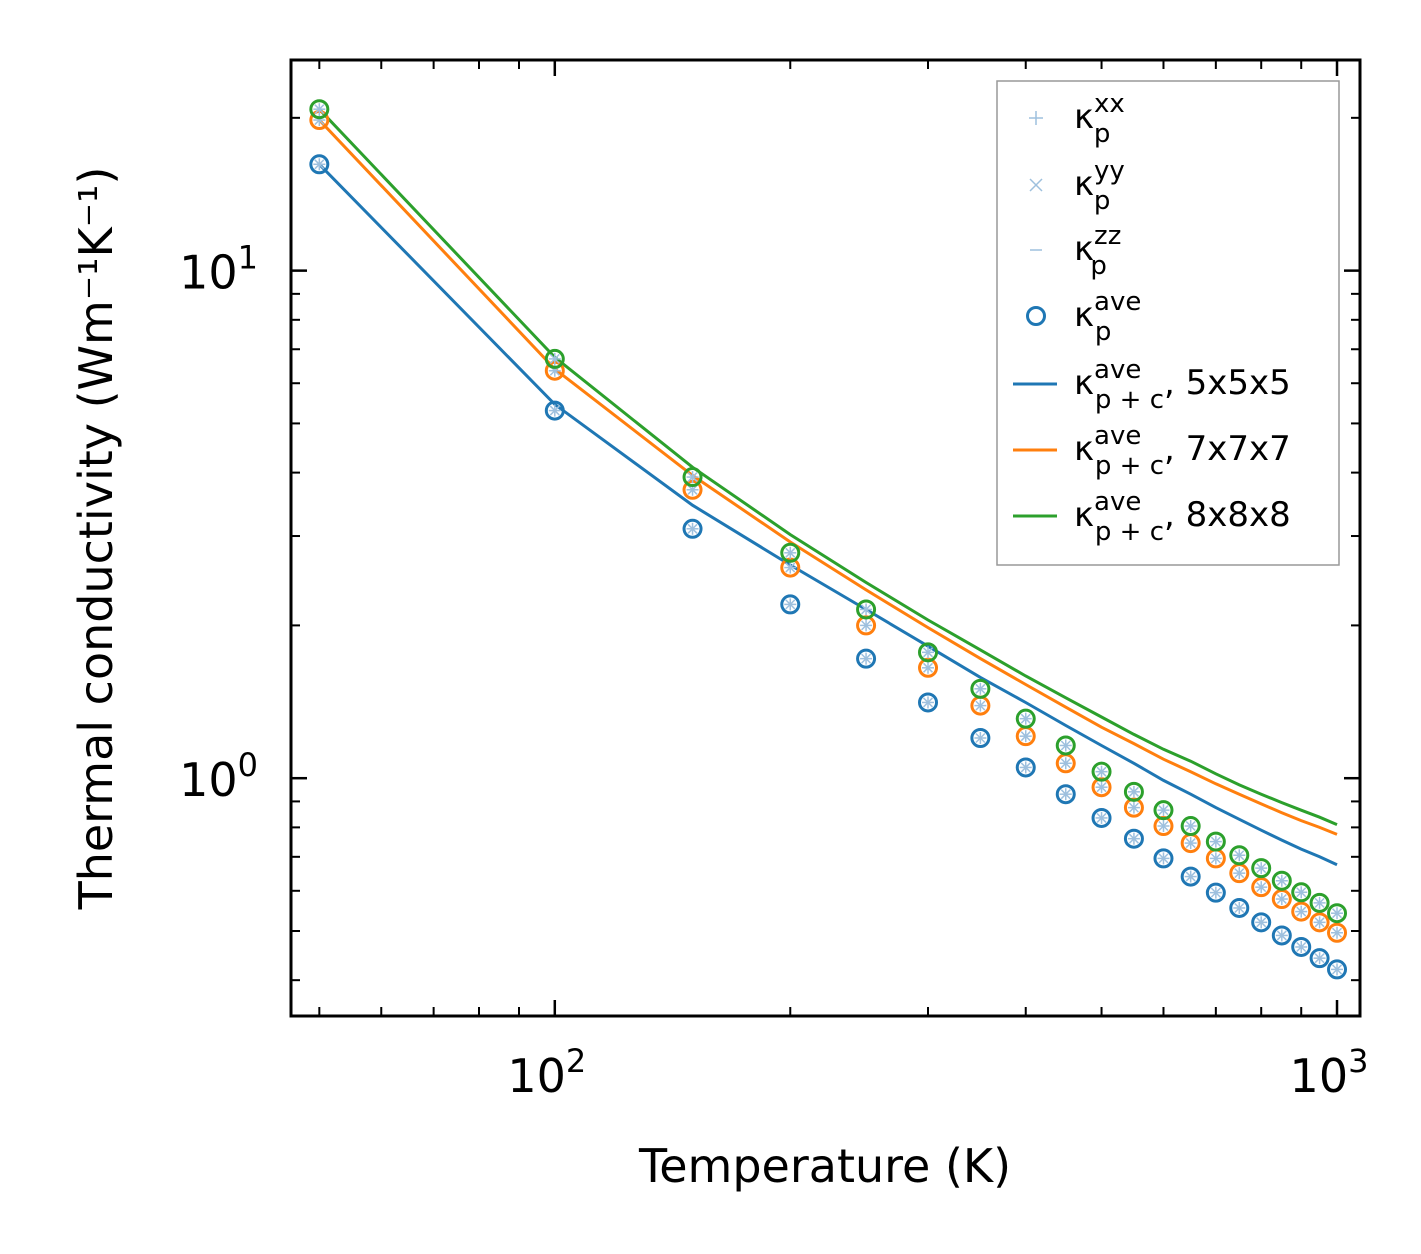 Image resolution: width=1421 pixels, height=1254 pixels. Describe the element at coordinates (1182, 517) in the screenshot. I see `legend-label: κave p + c, 8x8x8` at that location.